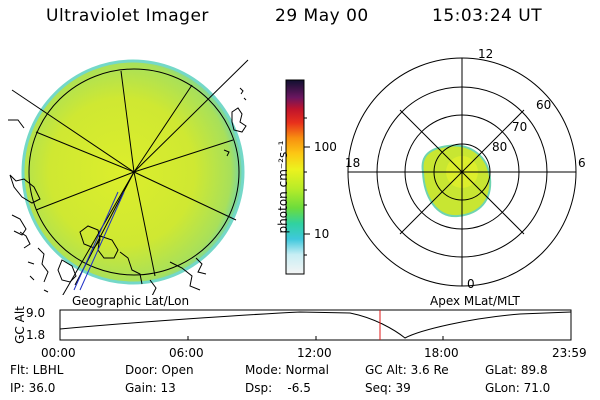 The height and width of the screenshot is (400, 600). Describe the element at coordinates (582, 163) in the screenshot. I see `polar-label-right: 6` at that location.